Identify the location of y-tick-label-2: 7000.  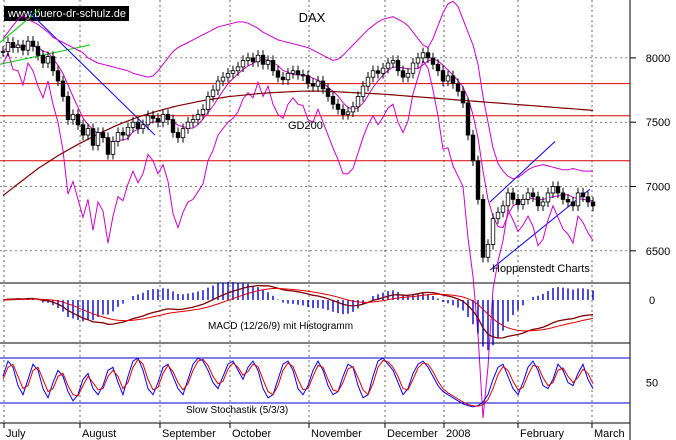
(658, 188).